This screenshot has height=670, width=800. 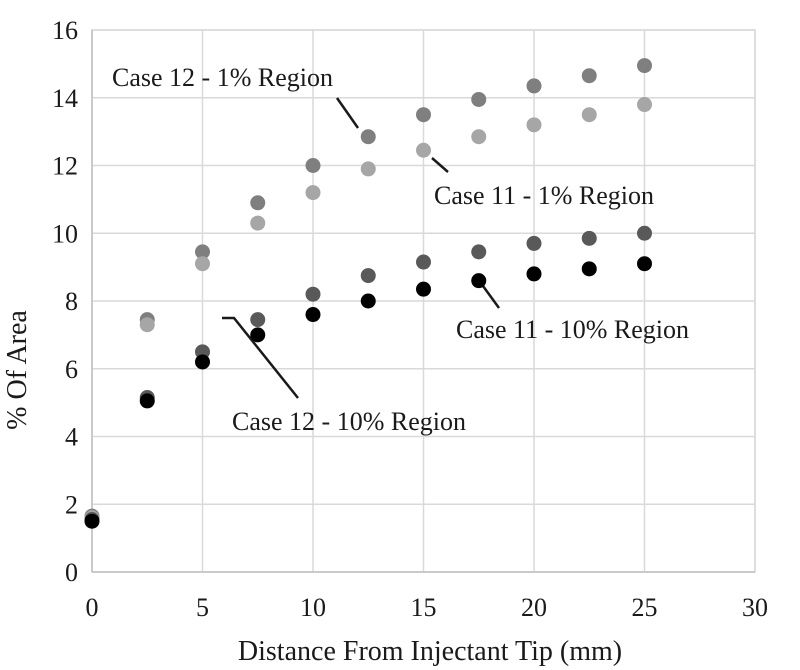 I want to click on x-tick-label: 0, so click(x=92, y=607).